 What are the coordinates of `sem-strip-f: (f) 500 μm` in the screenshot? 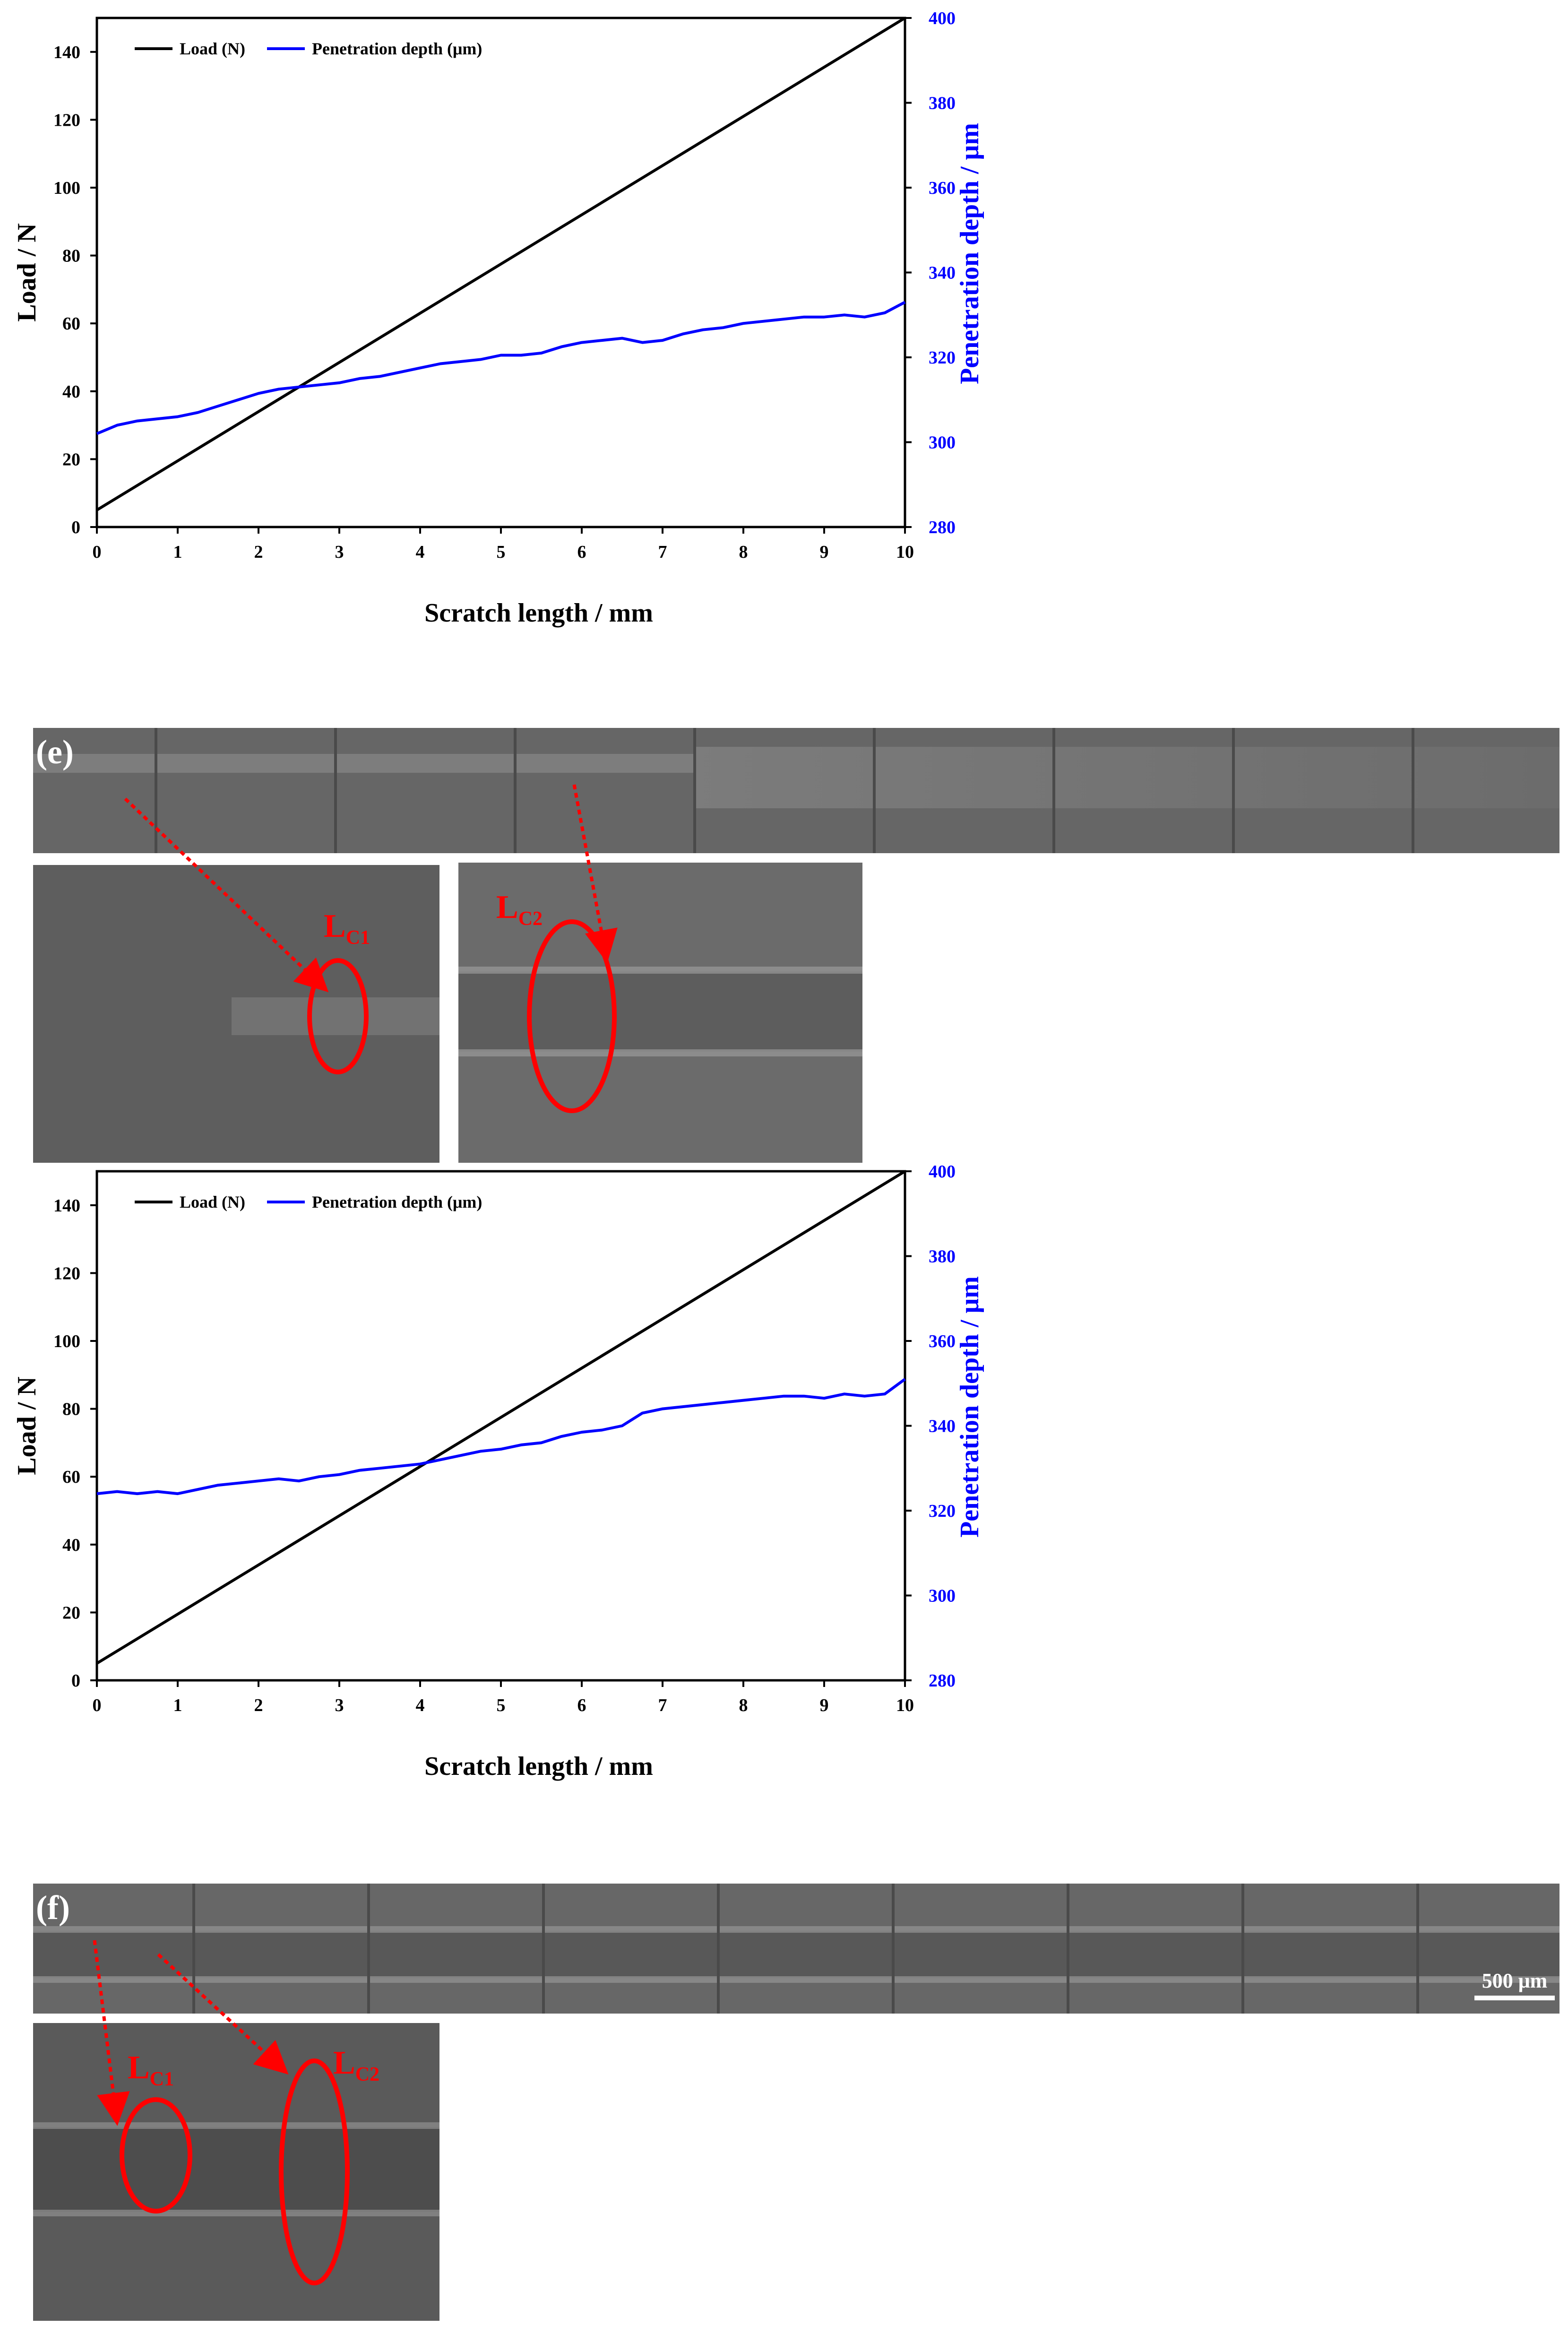 It's located at (796, 1949).